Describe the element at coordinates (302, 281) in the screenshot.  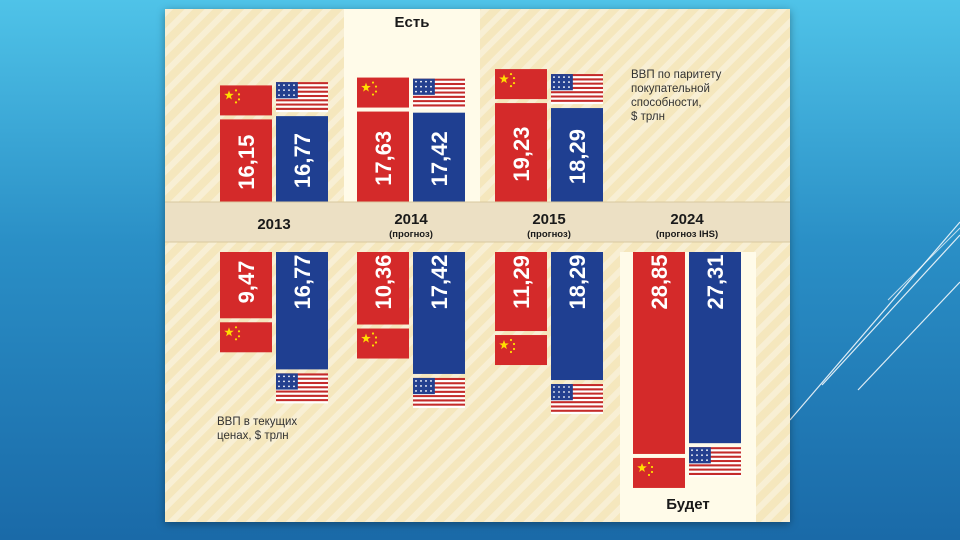
I see `bottom-value-usa-2013: 16,77` at that location.